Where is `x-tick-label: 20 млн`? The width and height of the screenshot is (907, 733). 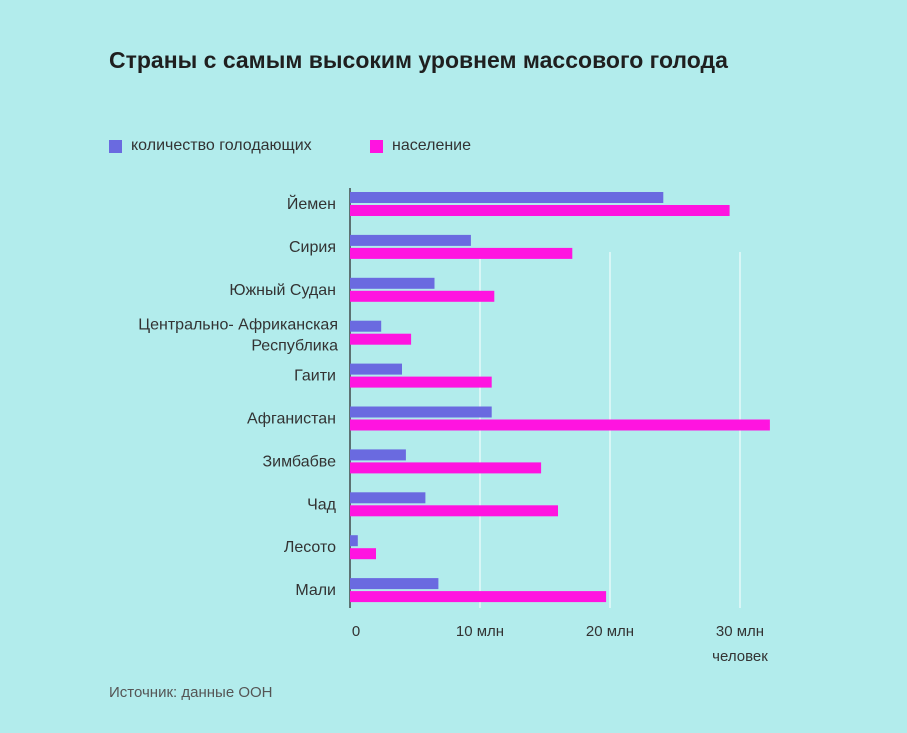
x-tick-label: 20 млн is located at coordinates (610, 631).